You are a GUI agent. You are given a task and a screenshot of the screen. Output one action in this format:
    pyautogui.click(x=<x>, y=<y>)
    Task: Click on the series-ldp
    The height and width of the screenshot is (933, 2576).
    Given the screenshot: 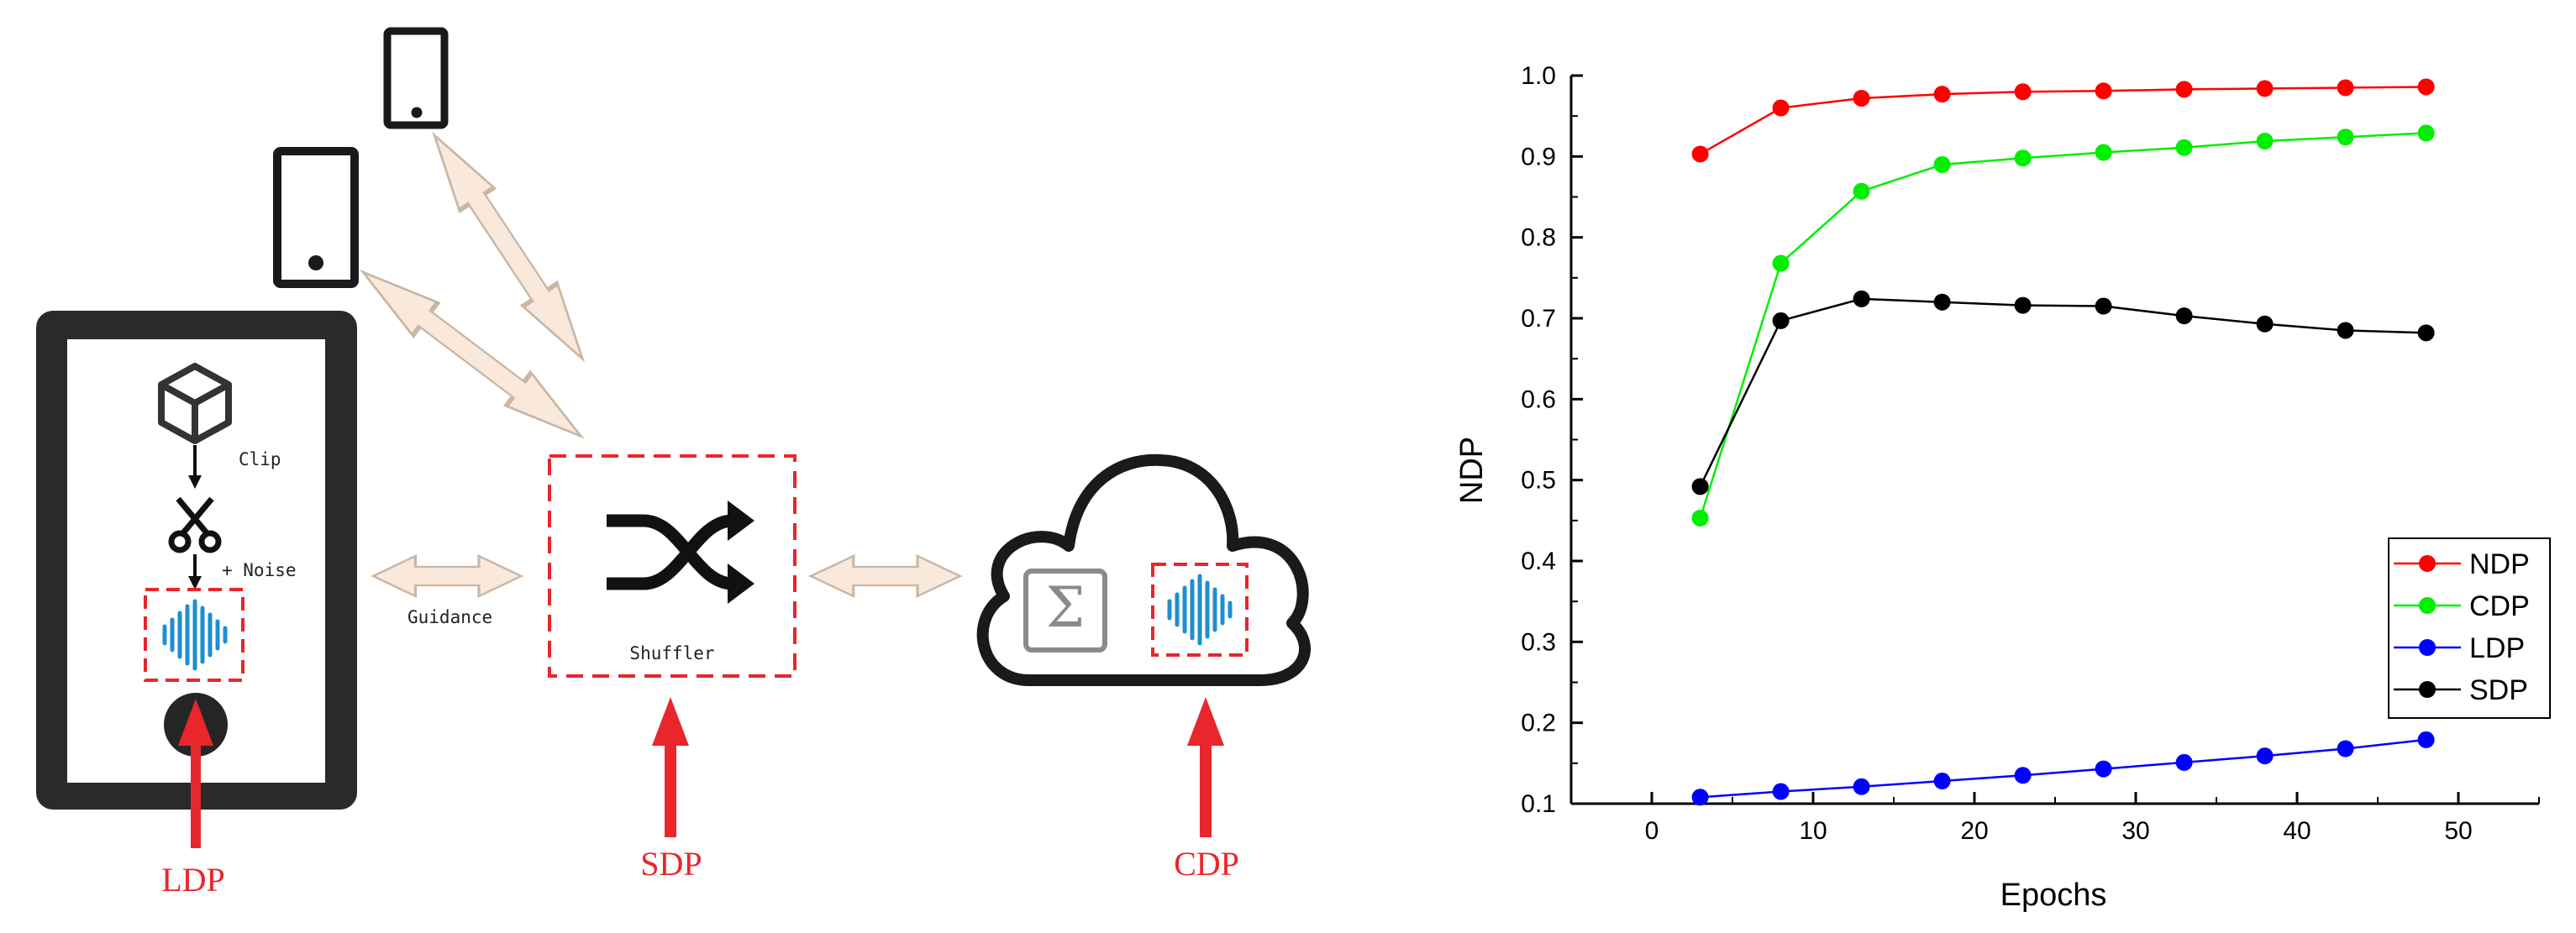 What is the action you would take?
    pyautogui.click(x=2063, y=768)
    